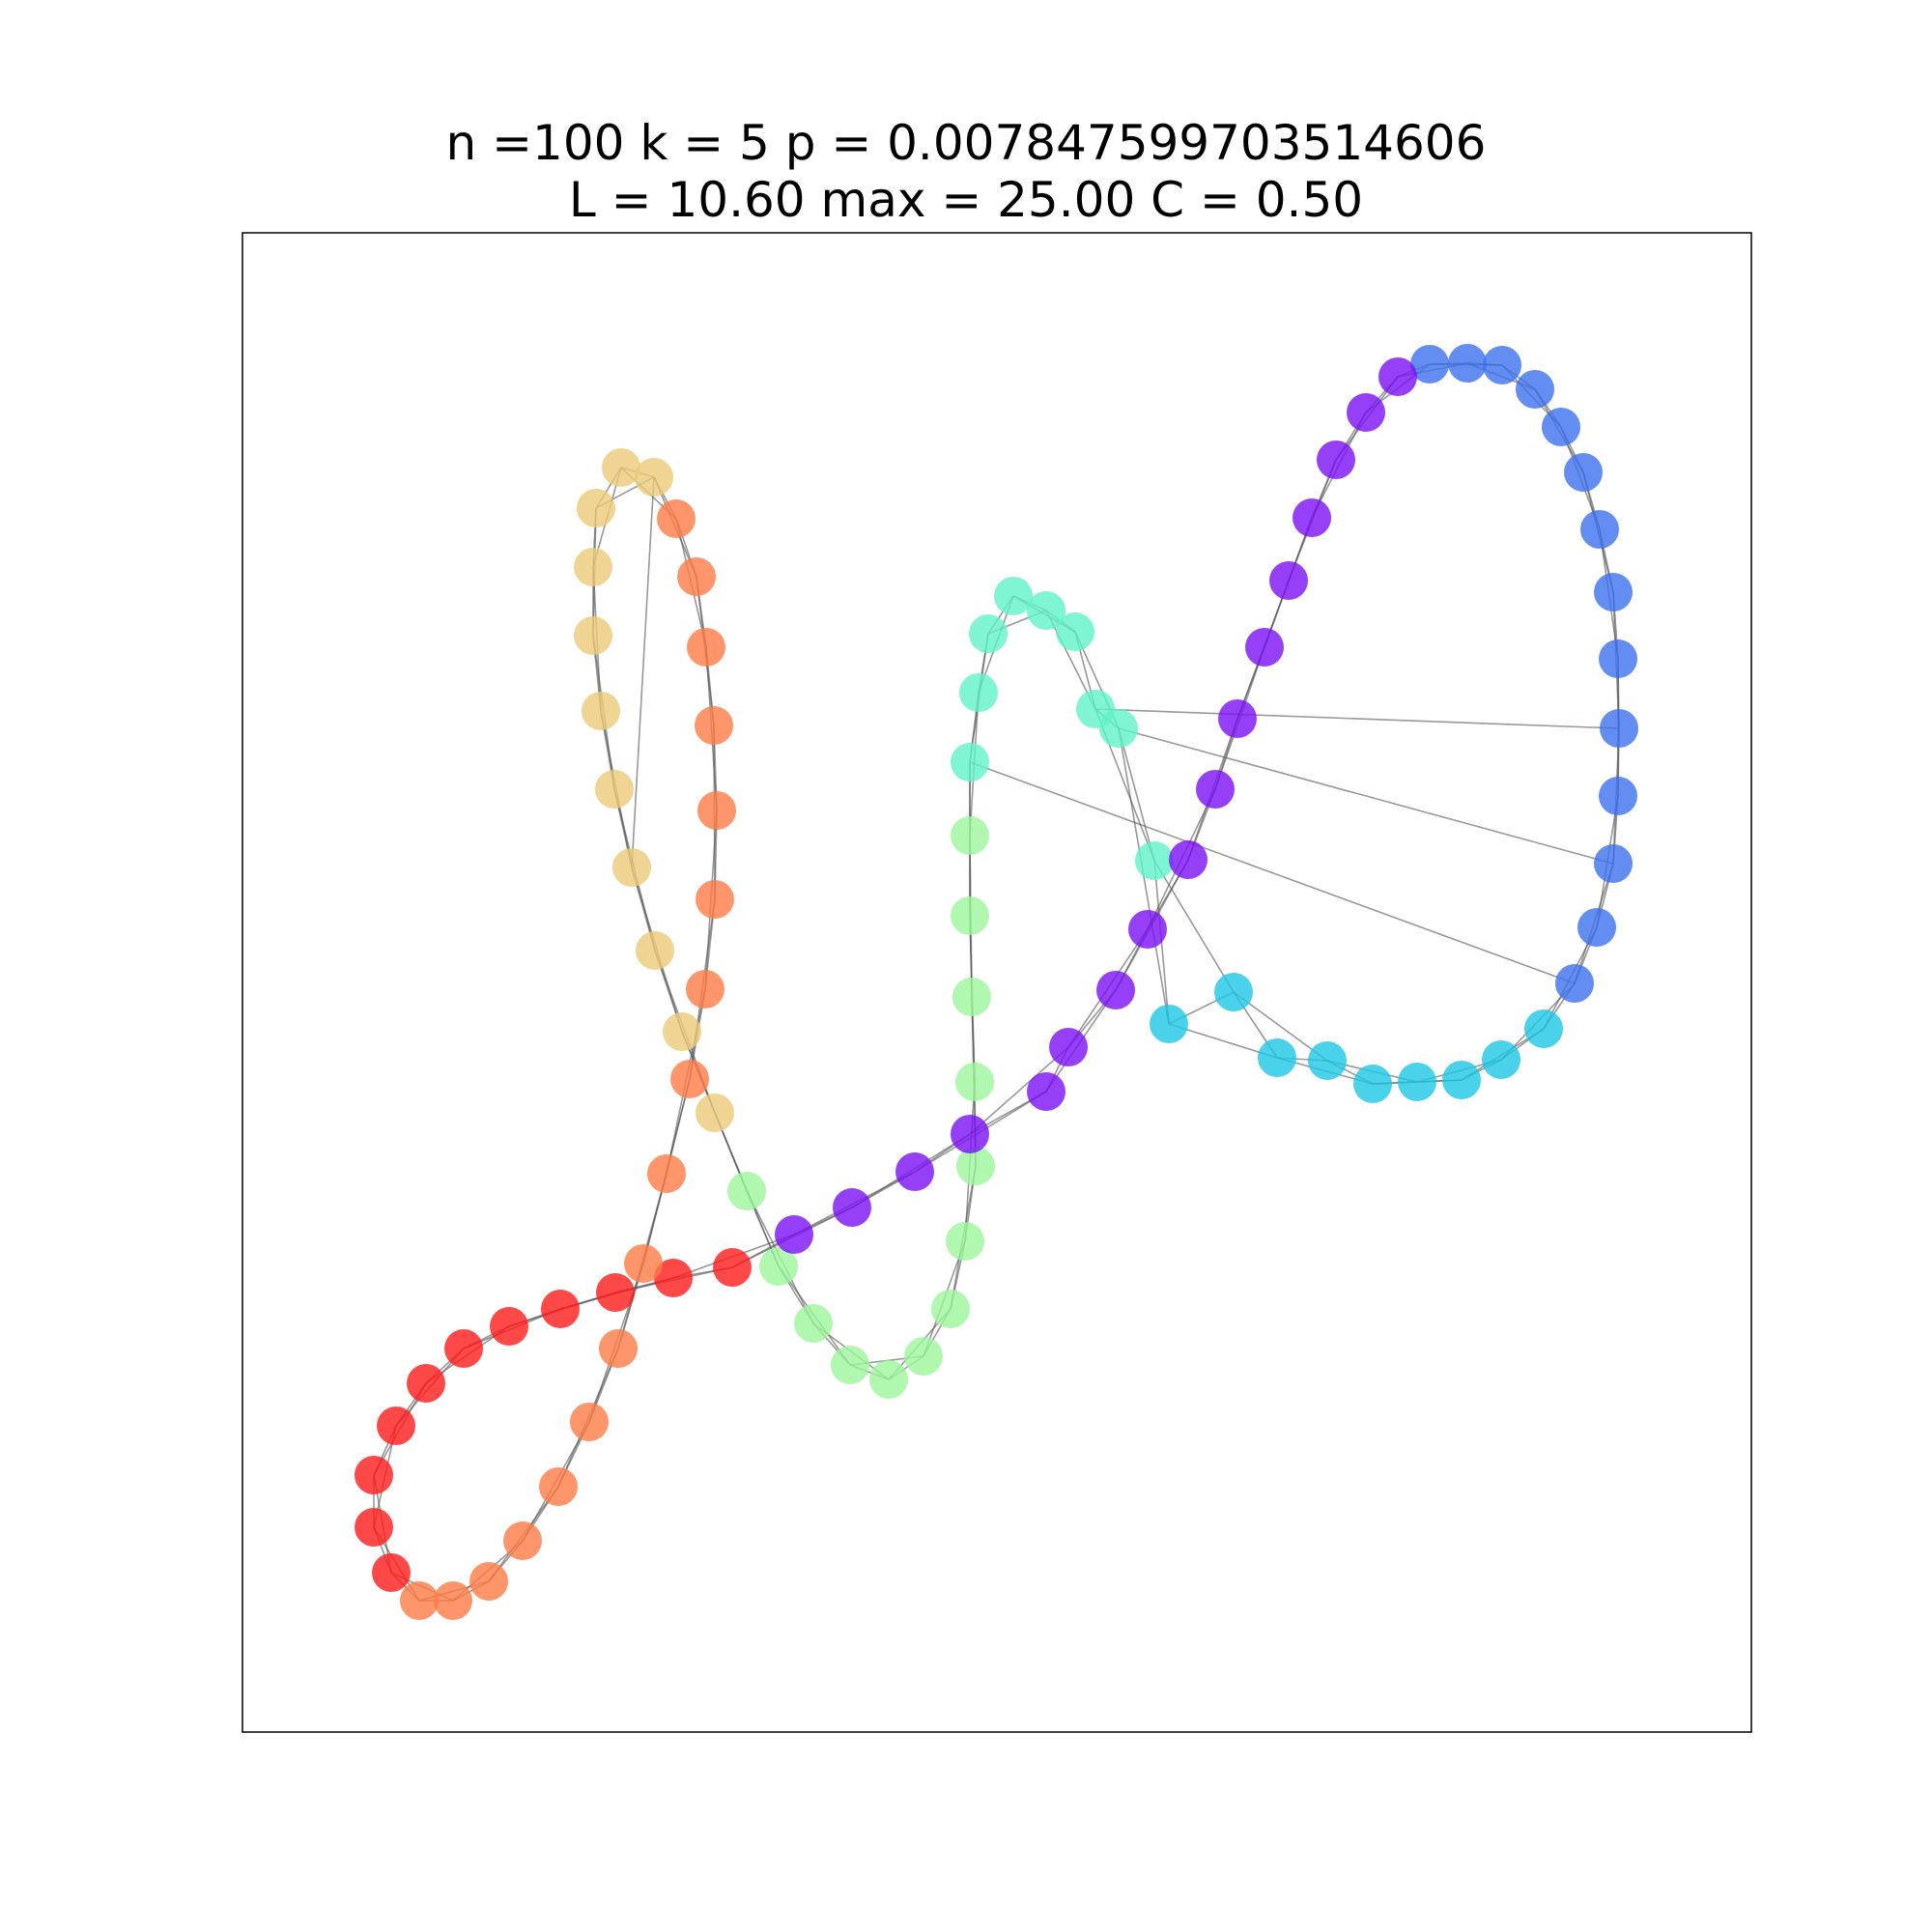 This screenshot has width=1932, height=1932. I want to click on figure-title-line-2: L = 10.60 max = 25.00 C = 0.50, so click(966, 200).